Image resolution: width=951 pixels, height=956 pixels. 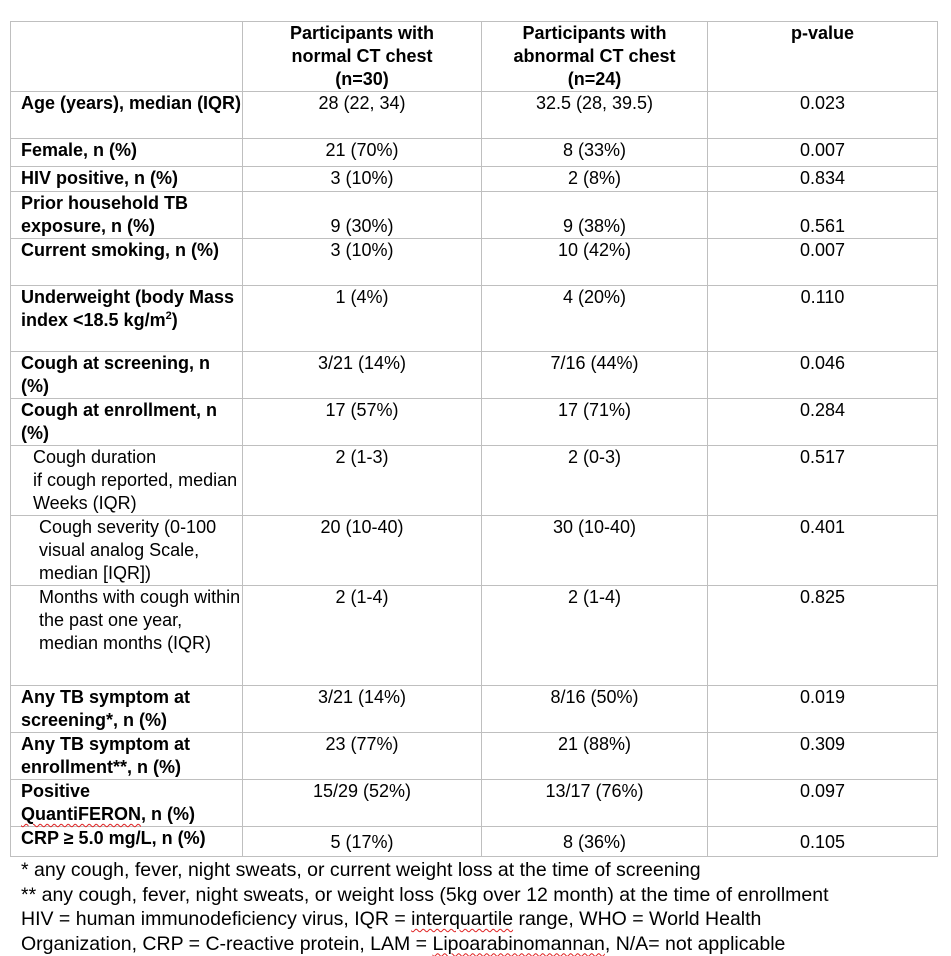 What do you see at coordinates (127, 375) in the screenshot?
I see `row-label: Cough at screening, n (%)` at bounding box center [127, 375].